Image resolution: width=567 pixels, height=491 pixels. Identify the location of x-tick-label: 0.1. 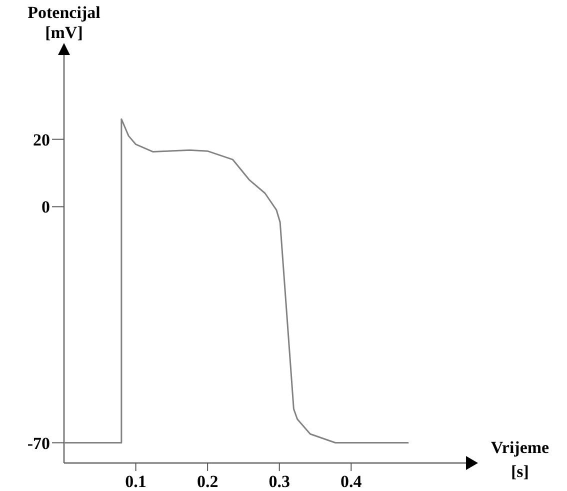
(135, 481).